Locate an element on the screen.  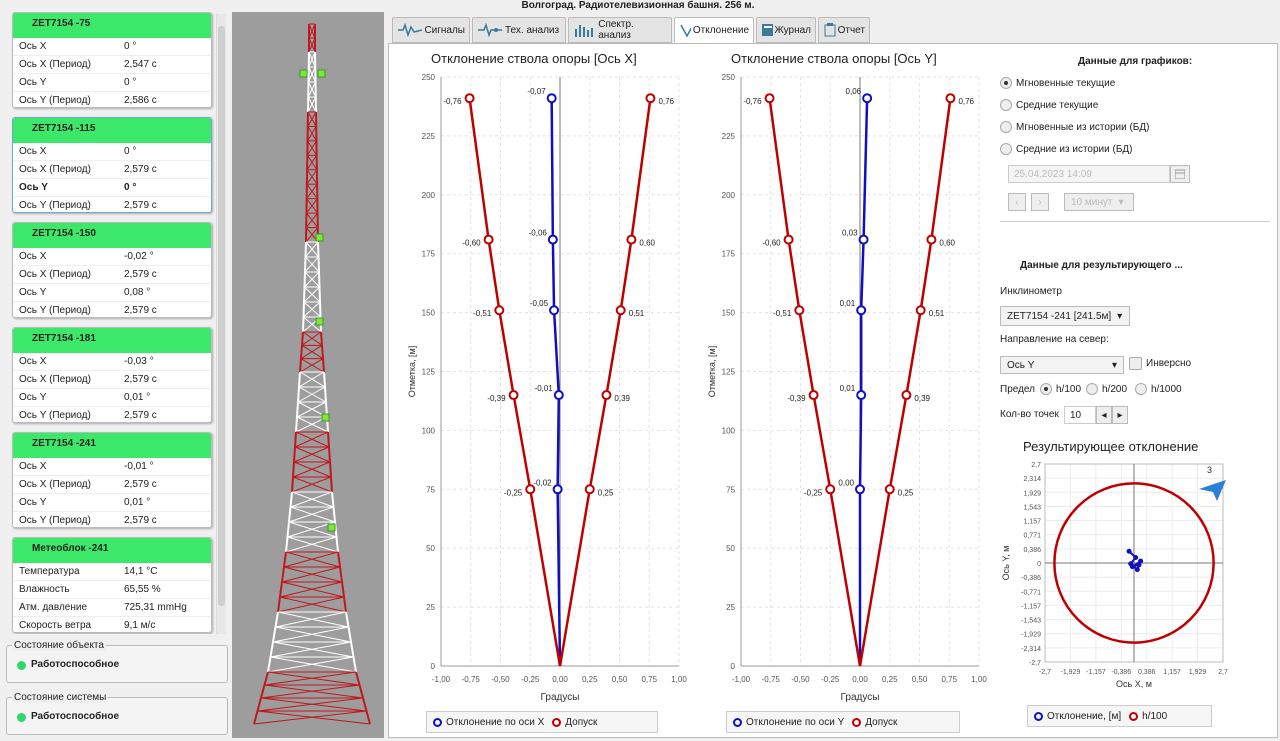
sensor-row-label: Температура is located at coordinates (49, 571).